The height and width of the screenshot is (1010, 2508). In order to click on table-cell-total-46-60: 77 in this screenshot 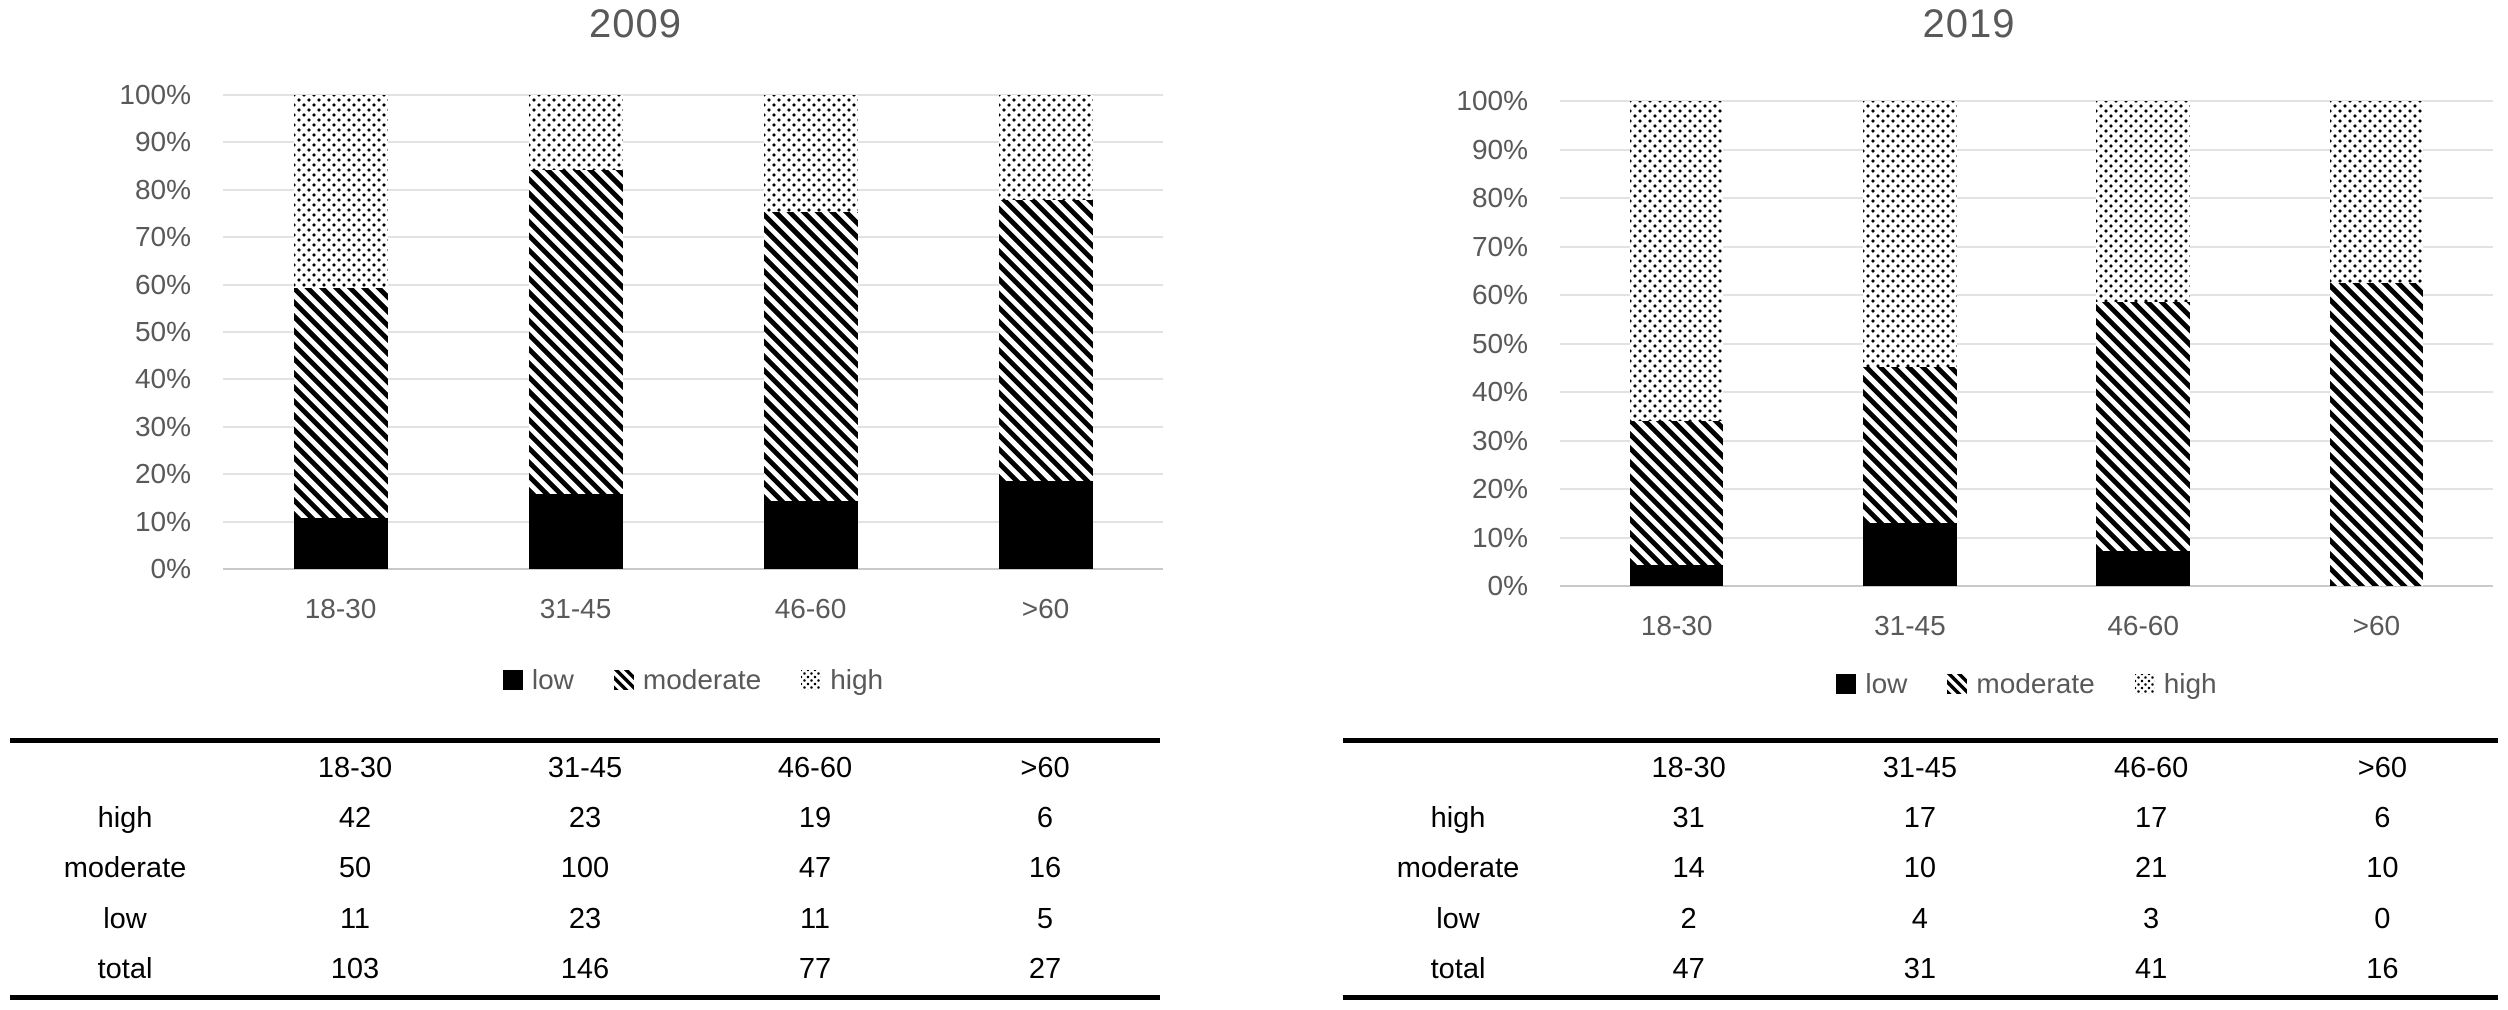, I will do `click(815, 969)`.